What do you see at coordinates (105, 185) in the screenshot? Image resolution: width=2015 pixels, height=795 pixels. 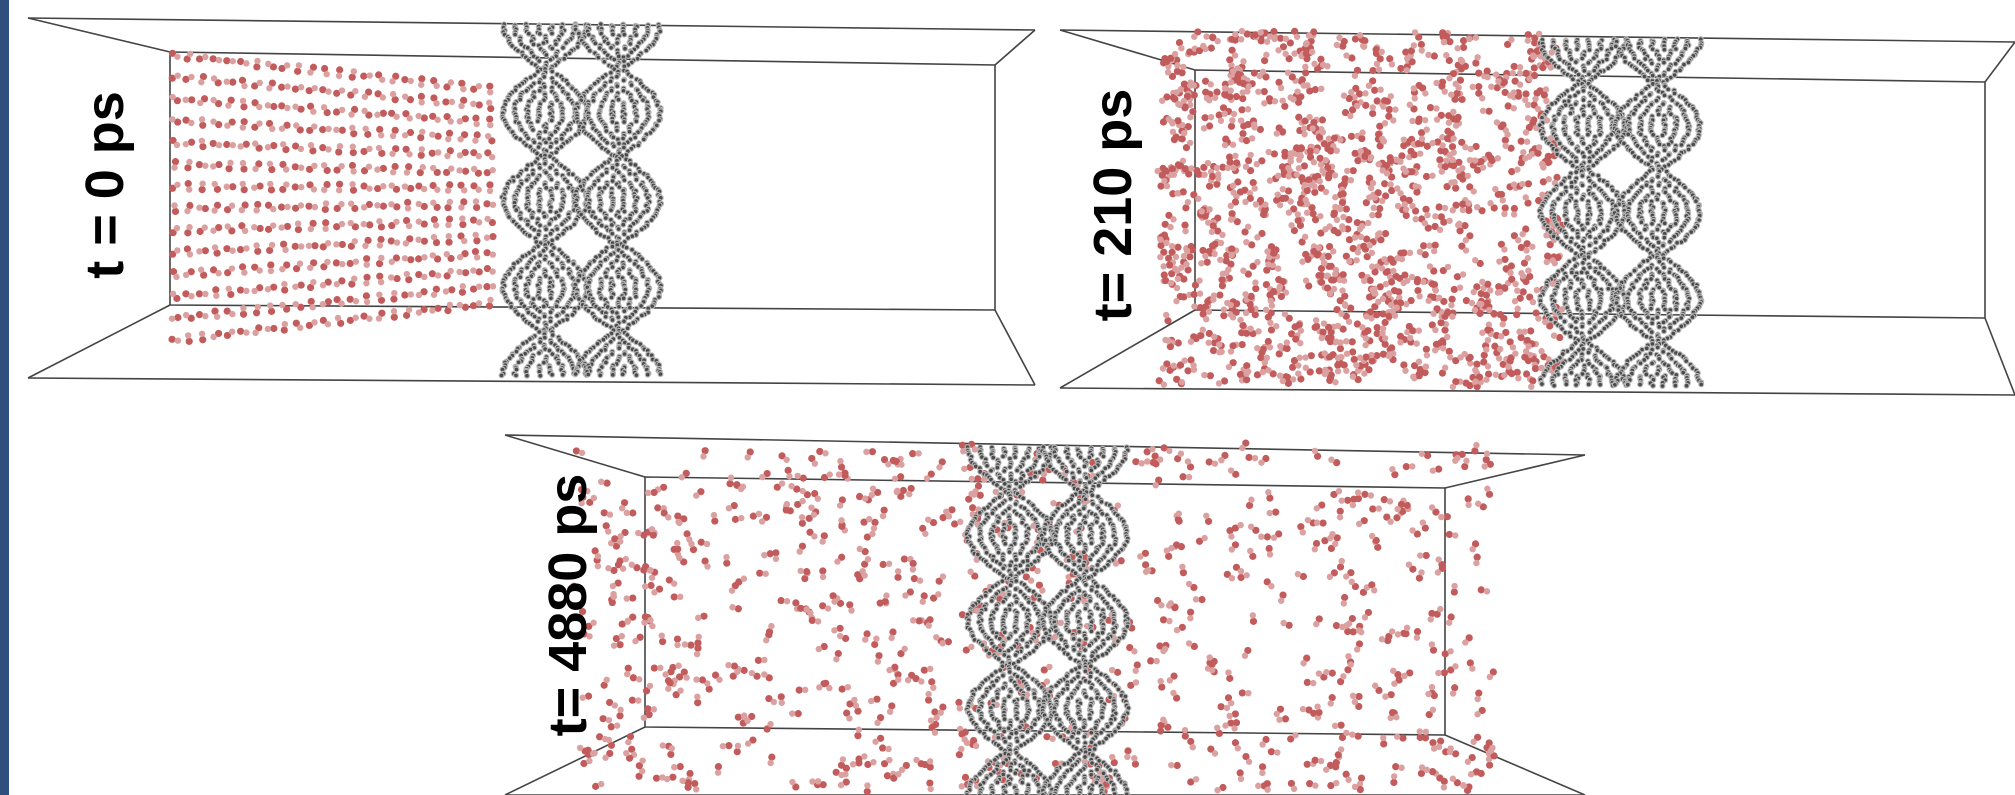 I see `panel-label-t0: t = 0 ps` at bounding box center [105, 185].